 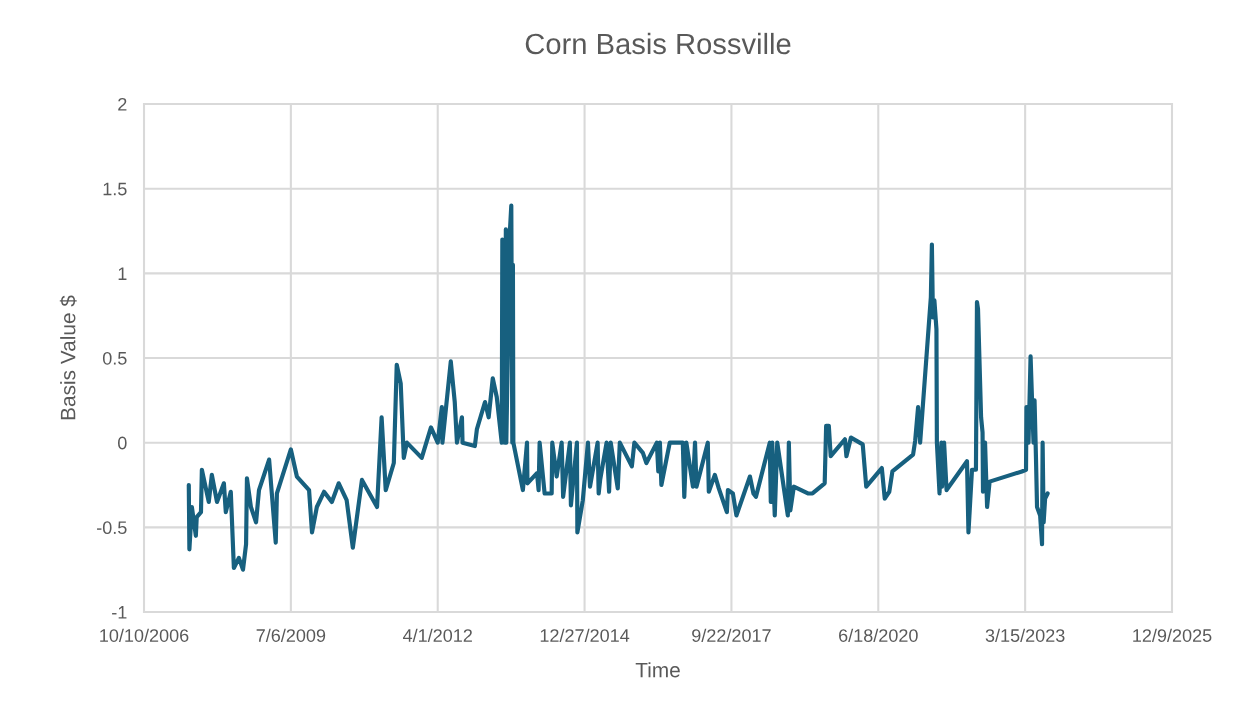 What do you see at coordinates (122, 104) in the screenshot?
I see `y-tick-label: 2` at bounding box center [122, 104].